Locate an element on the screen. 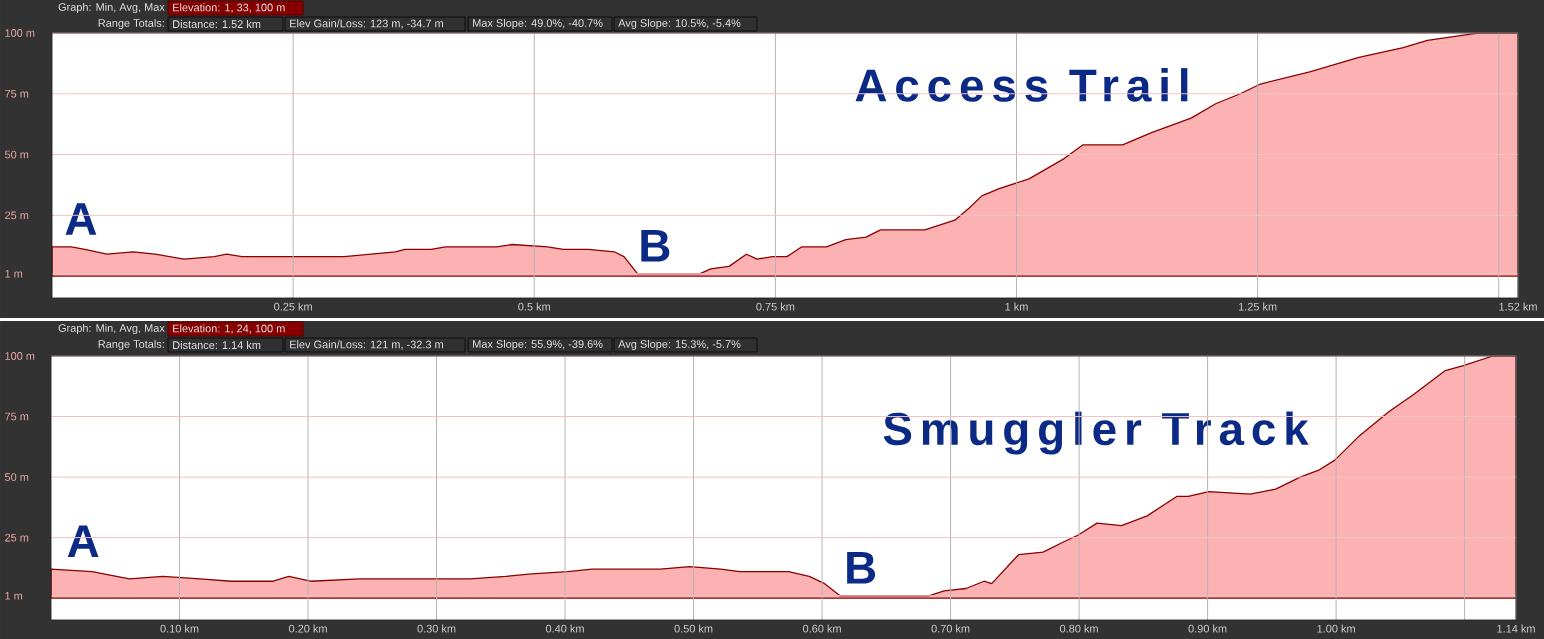  x-tick-label: 0.90 km is located at coordinates (1207, 628).